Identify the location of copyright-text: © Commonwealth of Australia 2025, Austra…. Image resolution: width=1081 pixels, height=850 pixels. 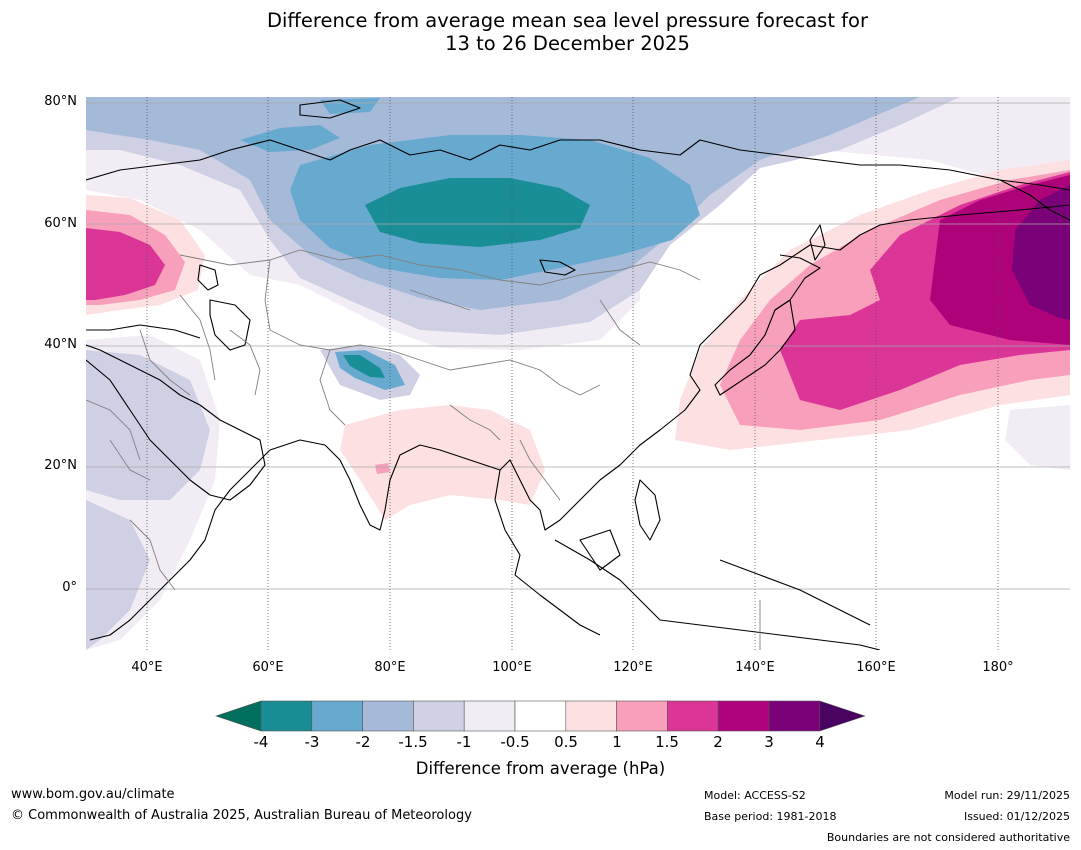
(241, 815).